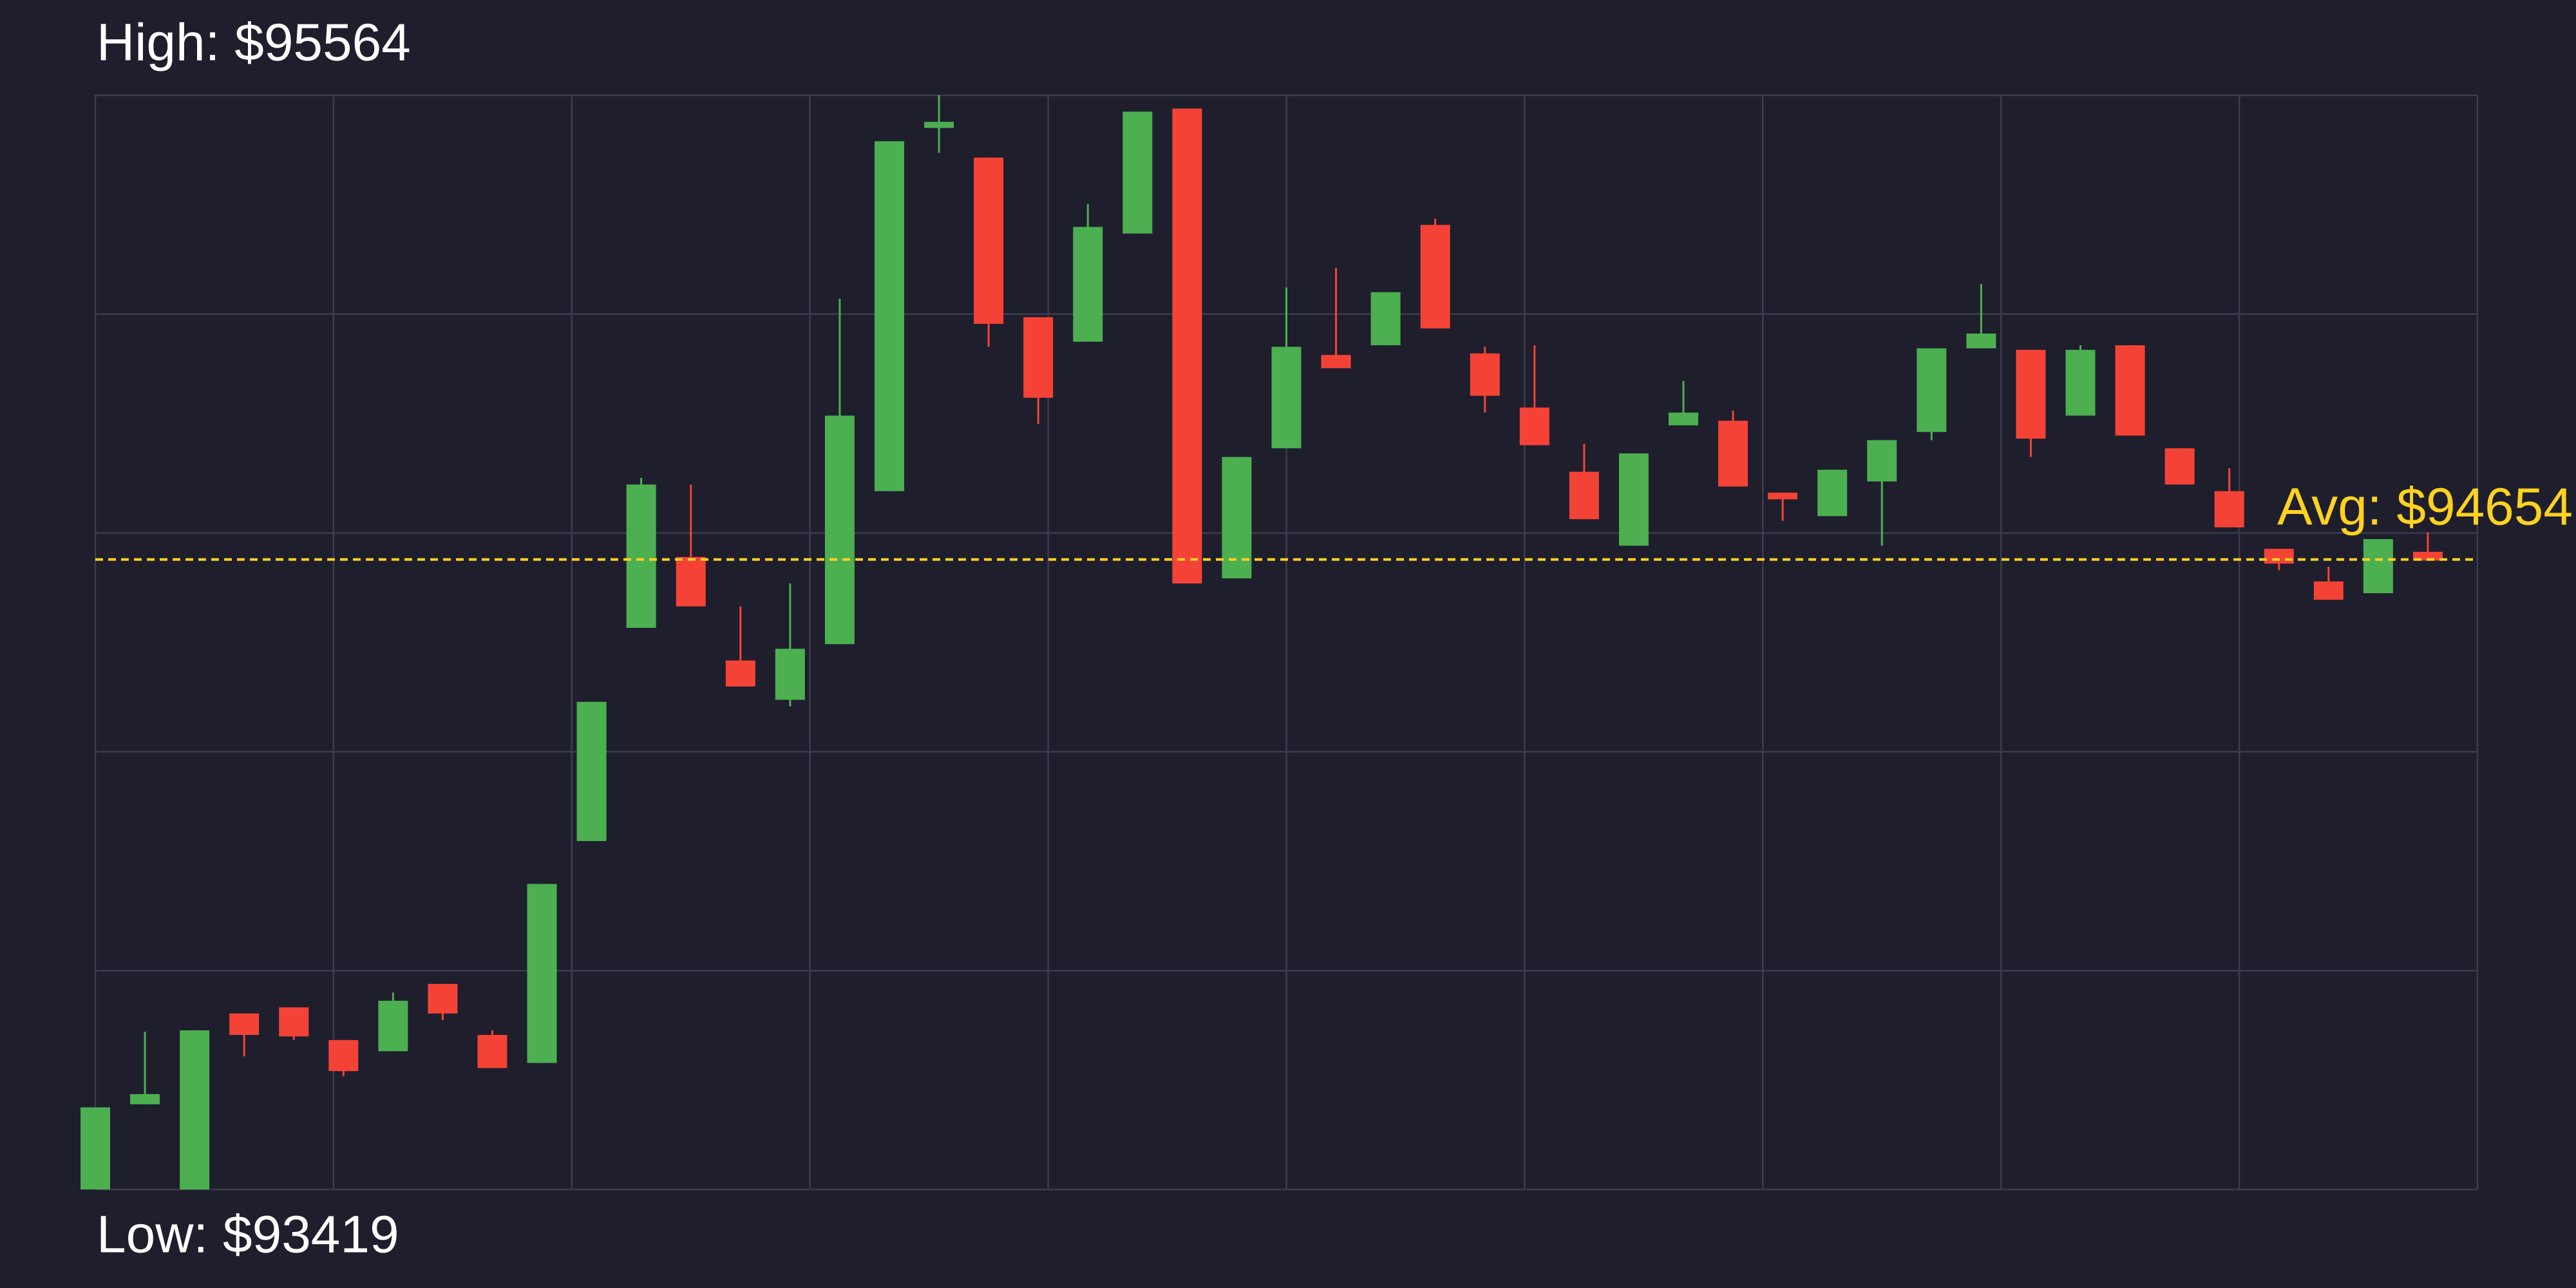 The width and height of the screenshot is (2576, 1288). What do you see at coordinates (254, 43) in the screenshot?
I see `high-label: High: $95564` at bounding box center [254, 43].